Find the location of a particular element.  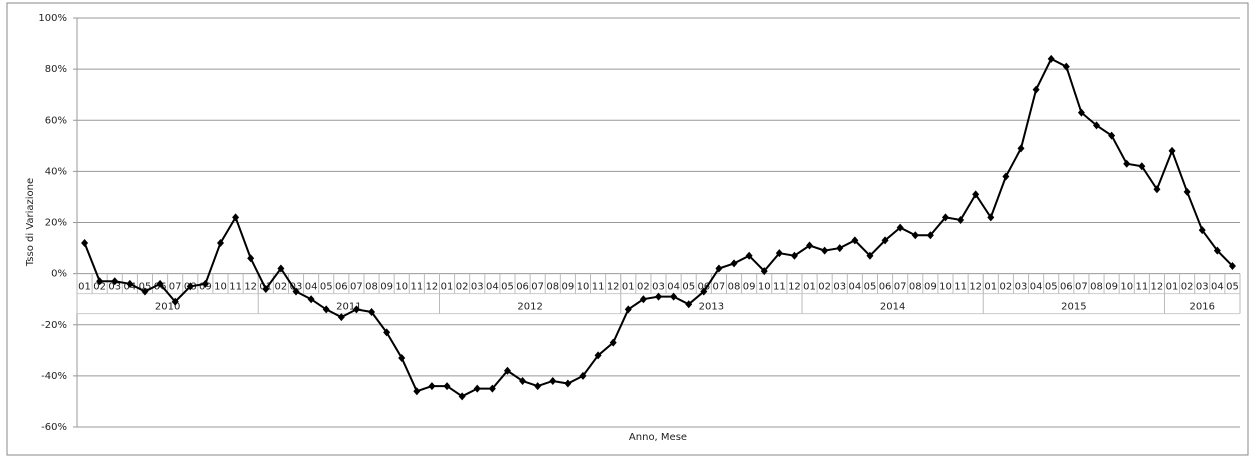

y-tick-label: -20% is located at coordinates (54, 325).